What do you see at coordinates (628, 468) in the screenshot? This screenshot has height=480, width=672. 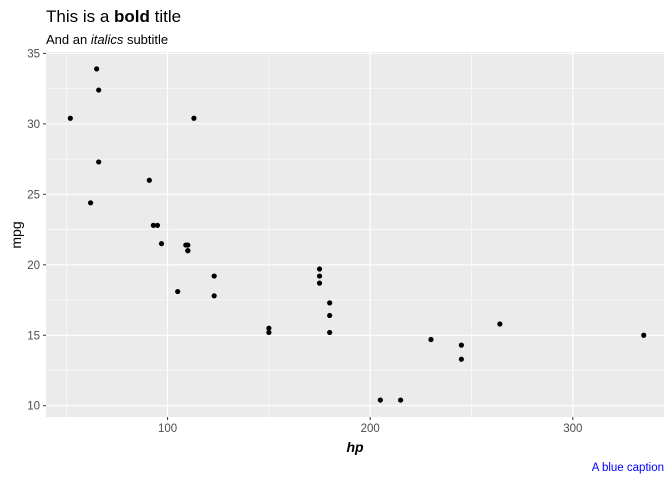 I see `chart-caption: A blue caption` at bounding box center [628, 468].